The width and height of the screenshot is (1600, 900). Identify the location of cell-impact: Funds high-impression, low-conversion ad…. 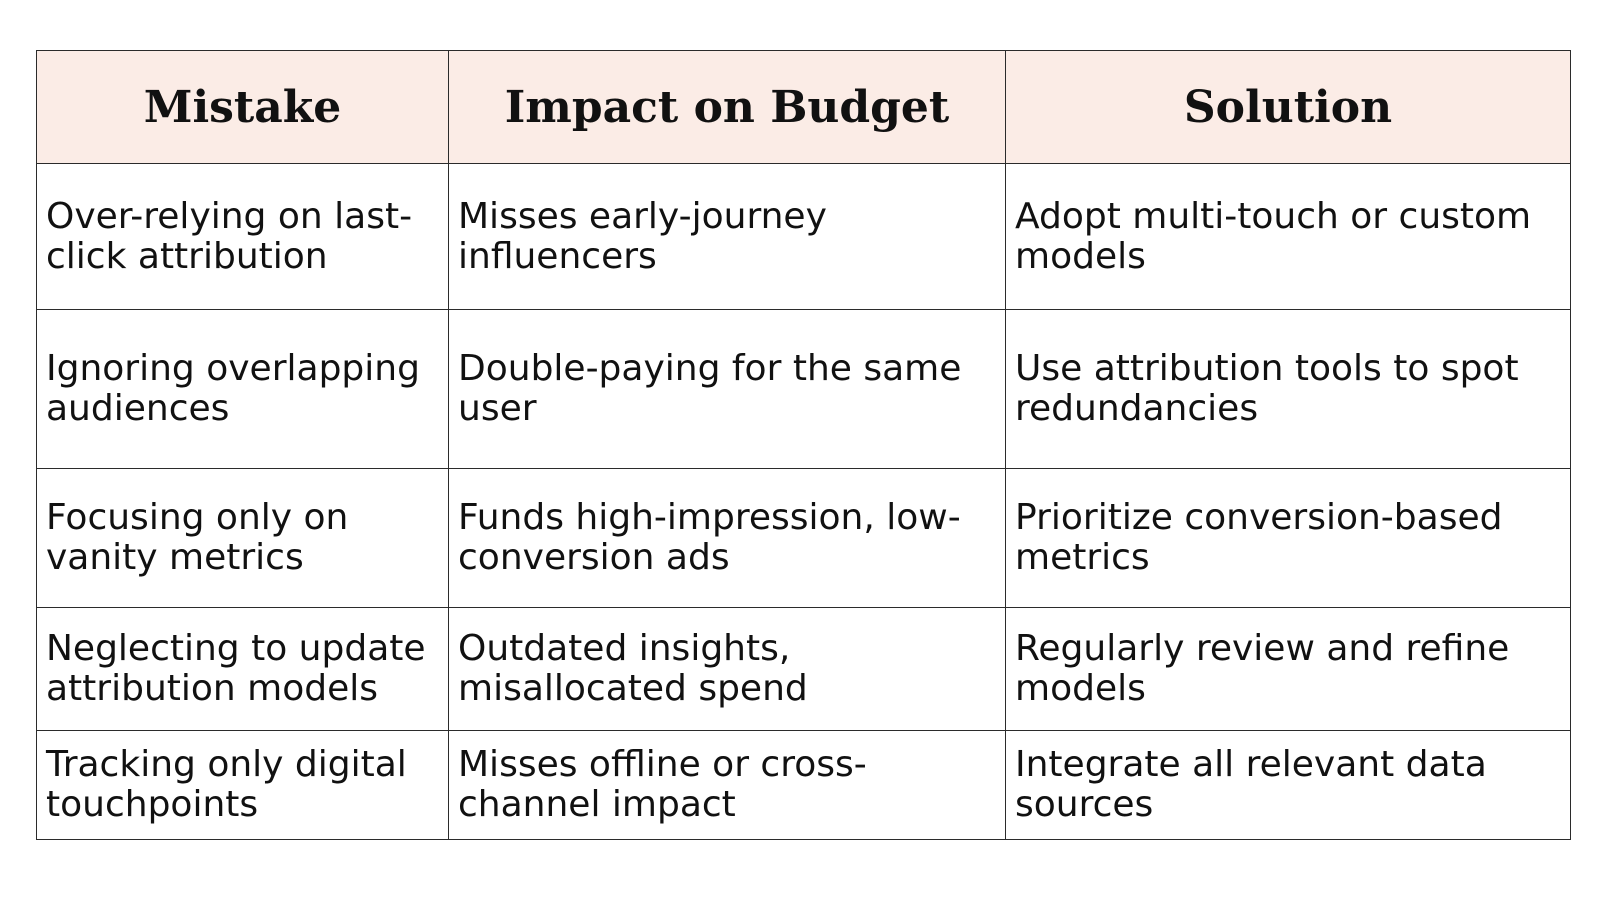
(727, 538).